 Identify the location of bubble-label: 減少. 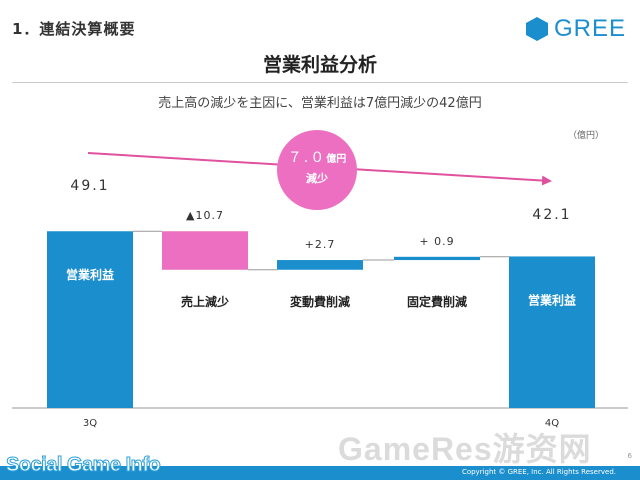
(317, 178).